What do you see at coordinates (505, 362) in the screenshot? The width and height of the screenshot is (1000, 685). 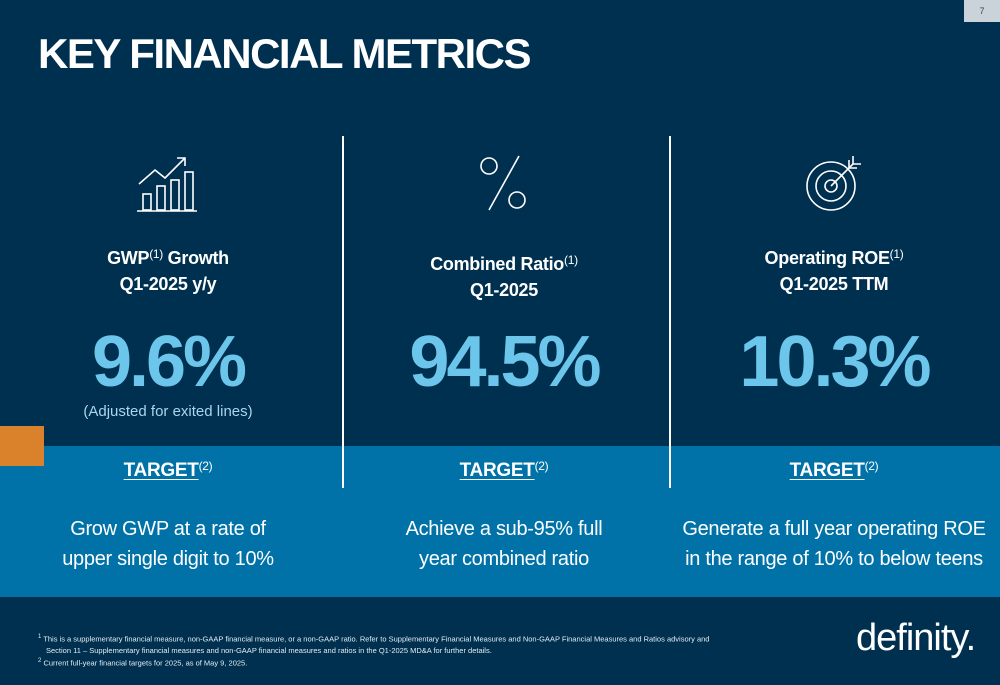 I see `metric-value: 94.5%` at bounding box center [505, 362].